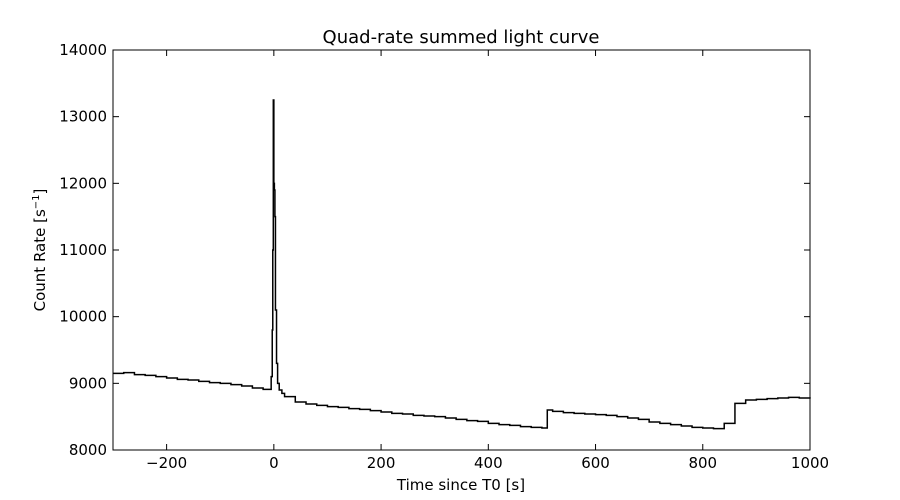  Describe the element at coordinates (88, 450) in the screenshot. I see `y-tick-label: 8000` at that location.